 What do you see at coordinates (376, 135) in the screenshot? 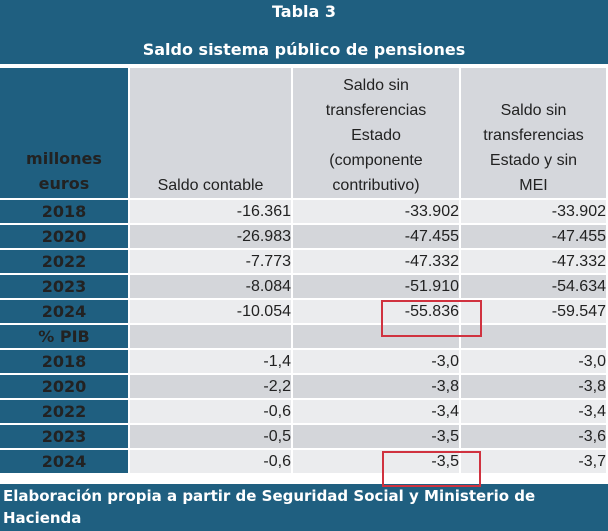
I see `col-header-line: Estado` at bounding box center [376, 135].